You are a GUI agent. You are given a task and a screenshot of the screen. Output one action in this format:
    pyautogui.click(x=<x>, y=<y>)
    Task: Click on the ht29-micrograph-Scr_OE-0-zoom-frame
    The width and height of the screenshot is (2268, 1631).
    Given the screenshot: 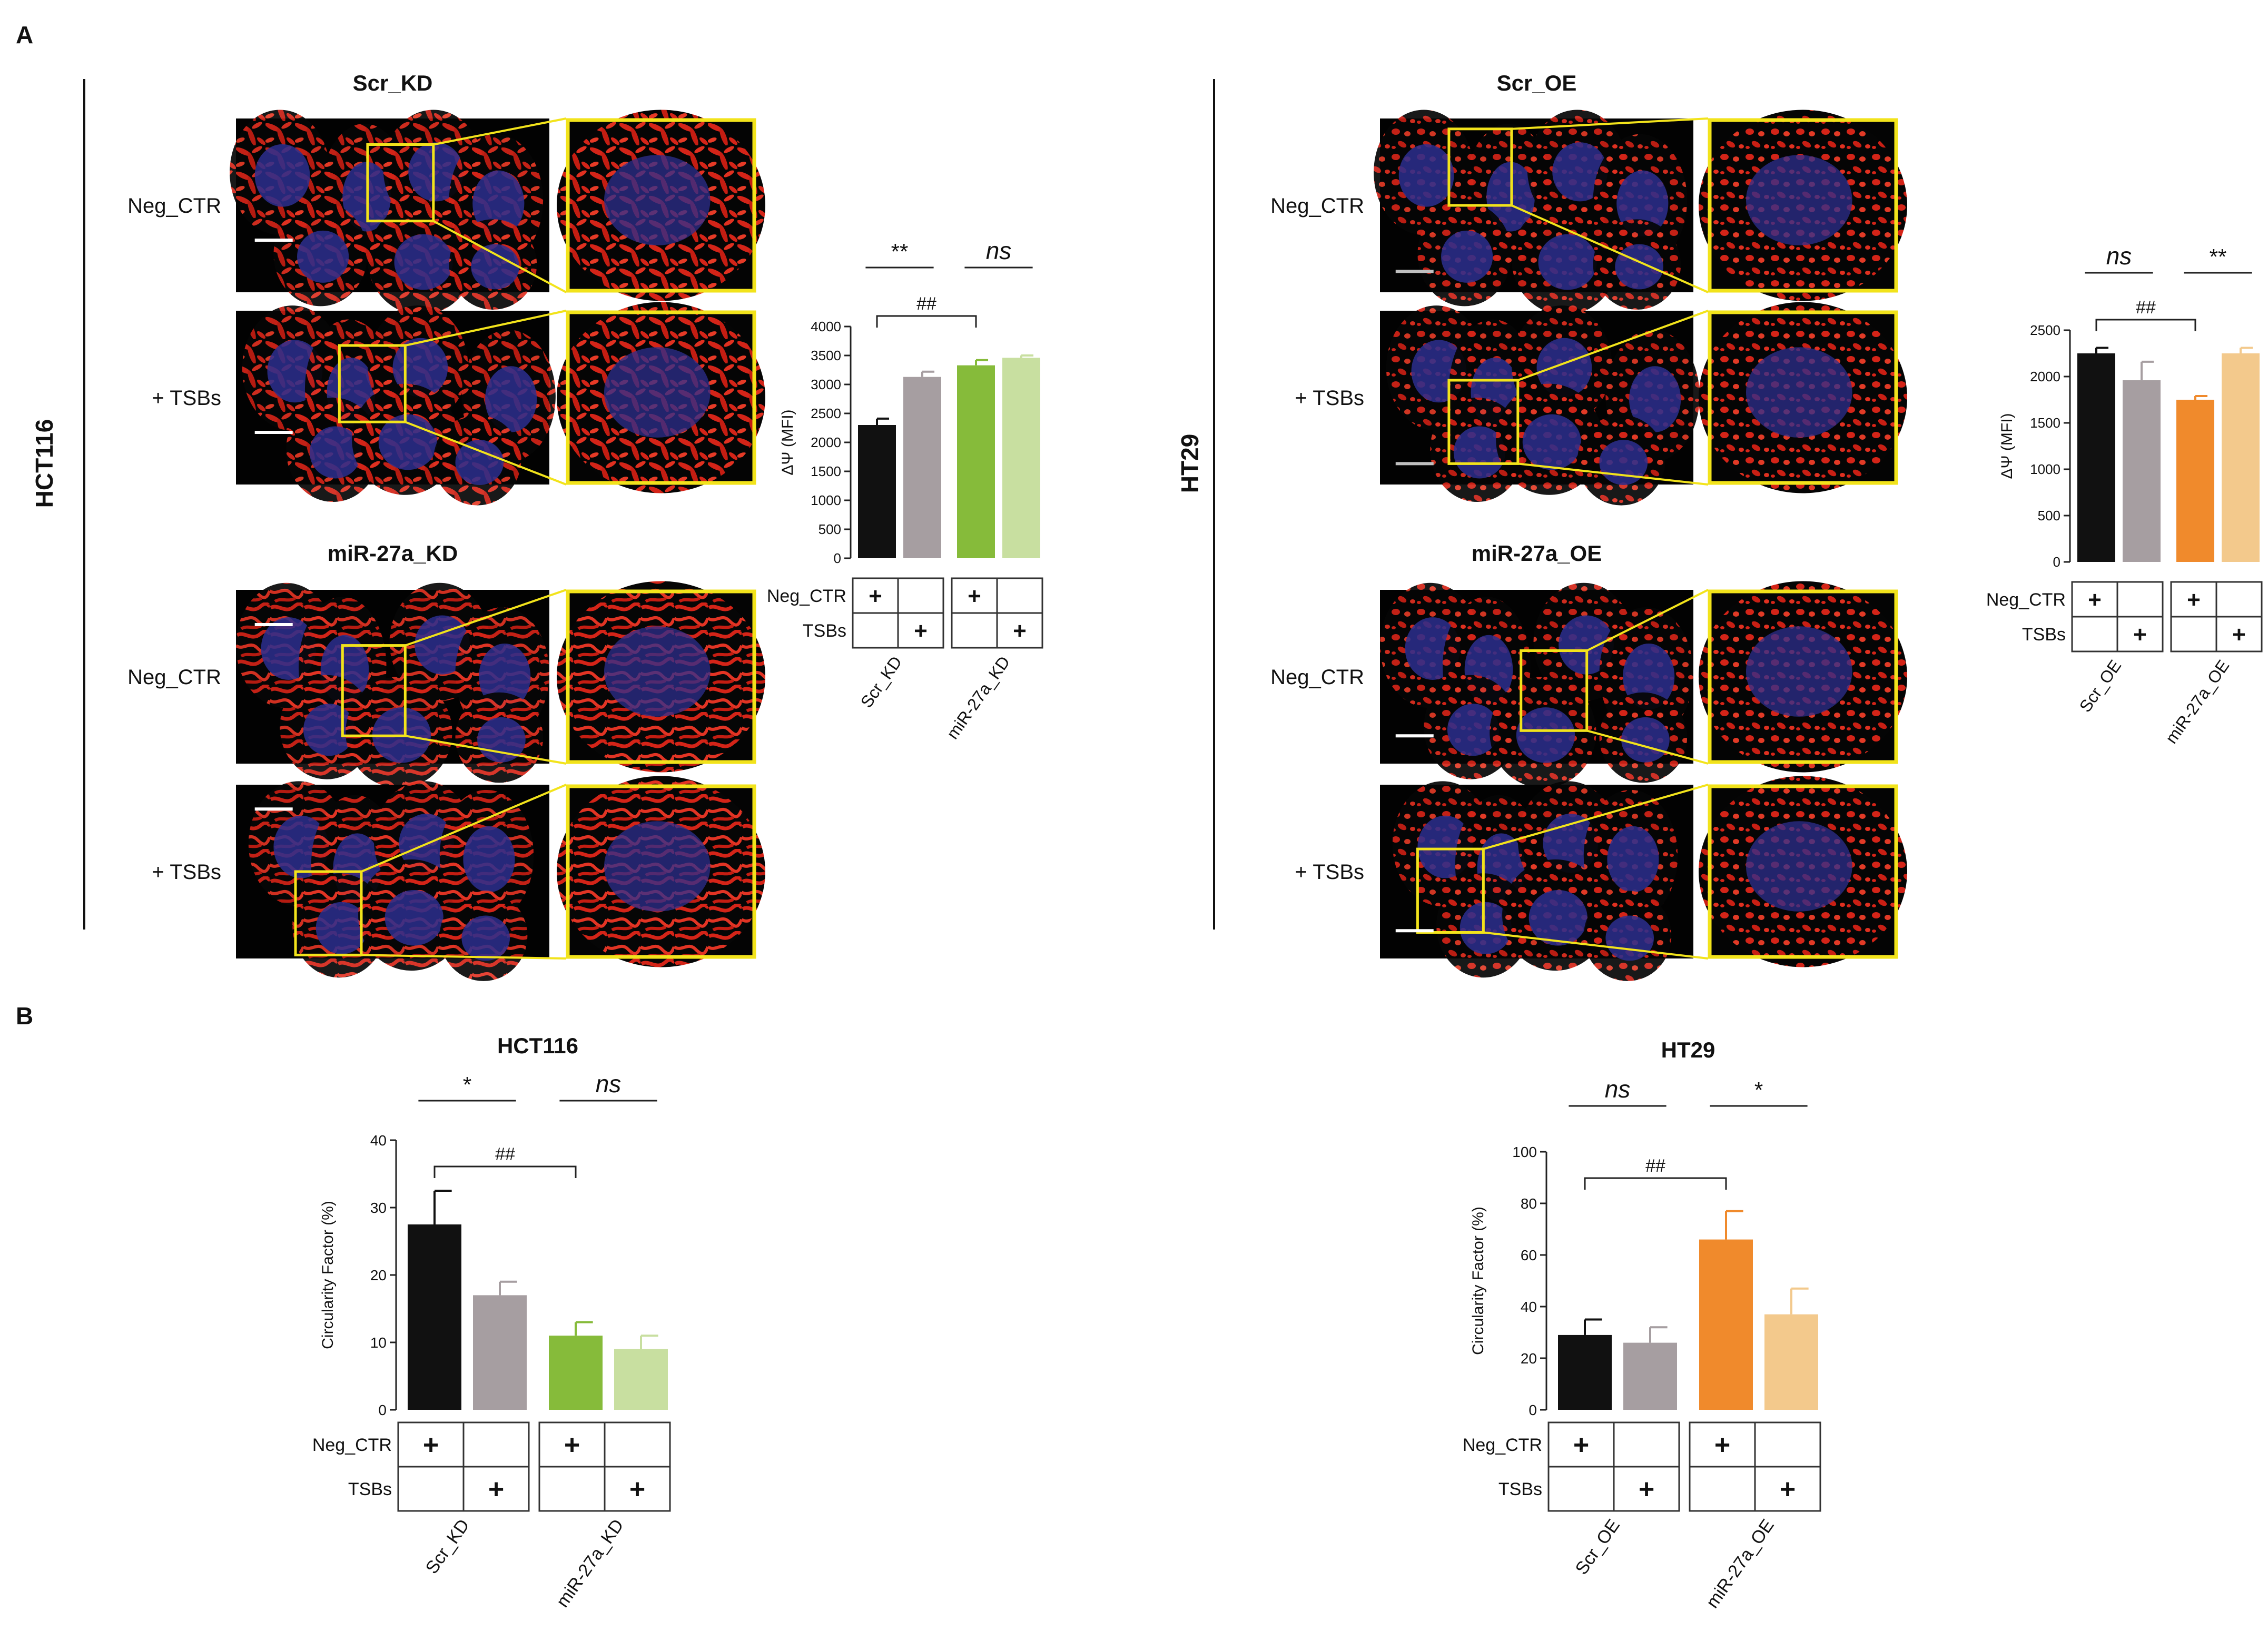 What is the action you would take?
    pyautogui.click(x=1803, y=205)
    